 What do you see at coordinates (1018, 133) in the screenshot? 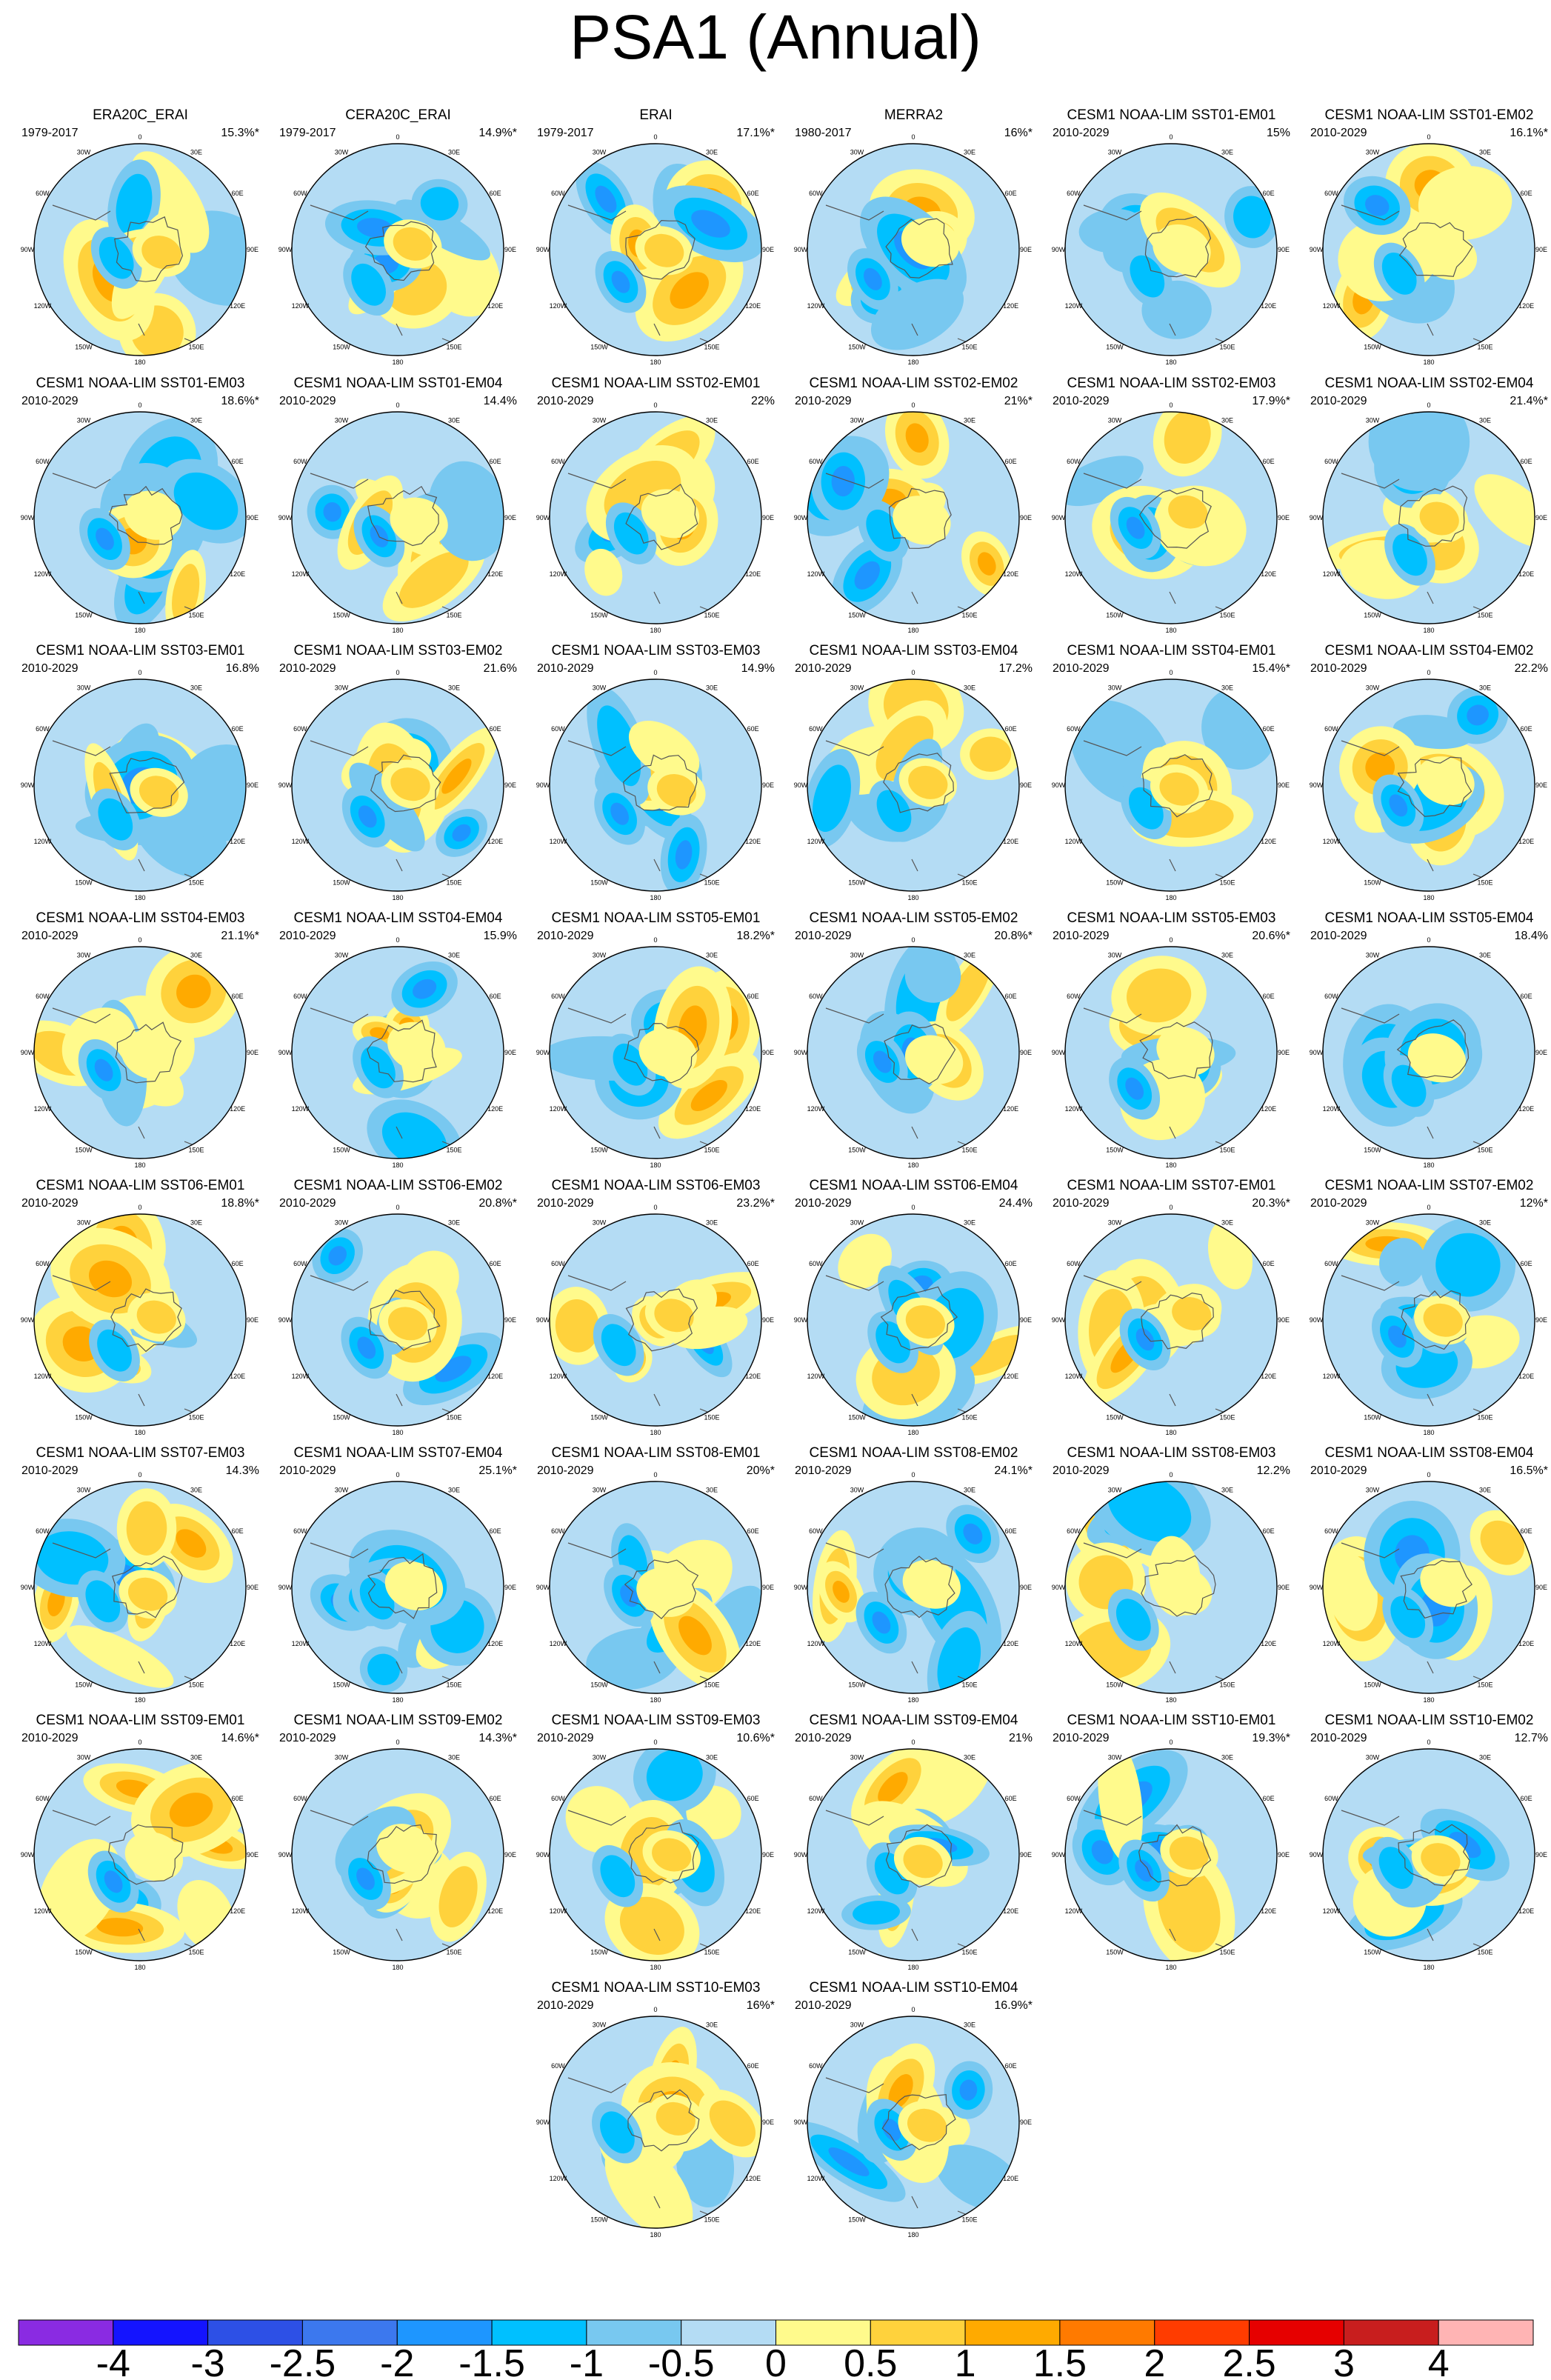
I see `panel-variance: 16%*` at bounding box center [1018, 133].